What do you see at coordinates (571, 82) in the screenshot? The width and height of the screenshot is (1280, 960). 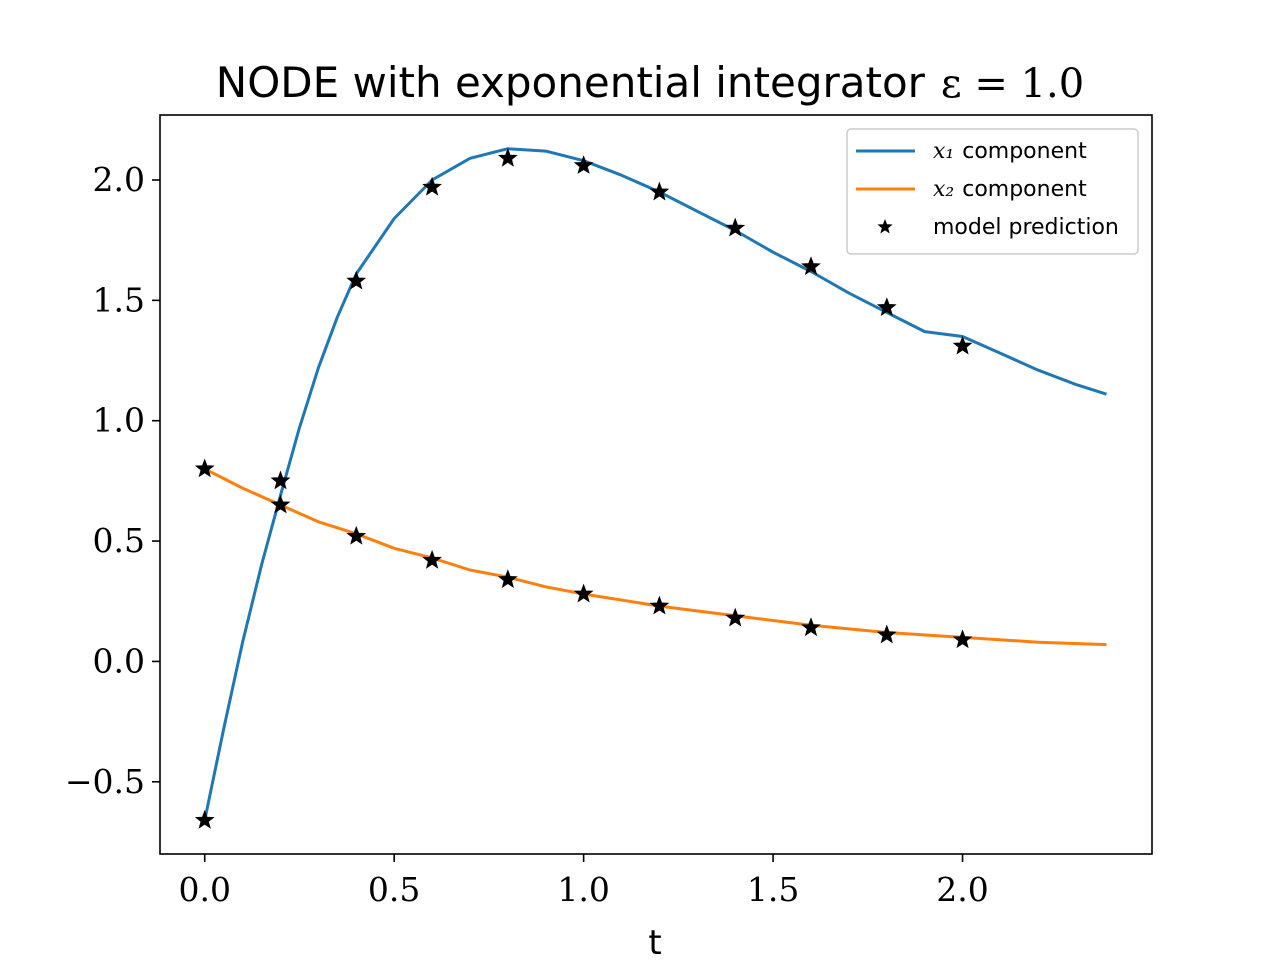 I see `chart-title-text: NODE with exponential integrator` at bounding box center [571, 82].